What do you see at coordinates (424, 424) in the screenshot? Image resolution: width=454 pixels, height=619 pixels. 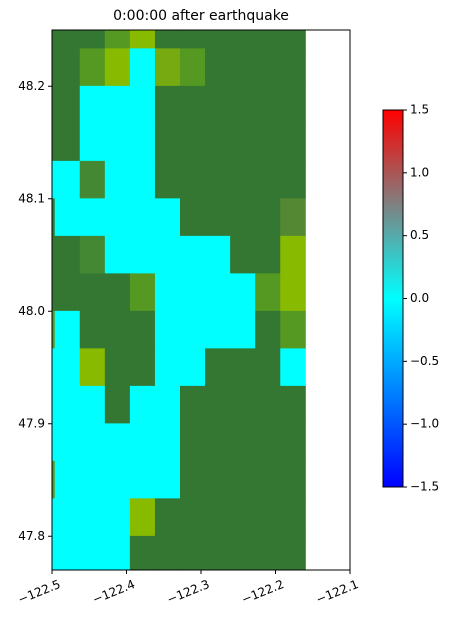 I see `colorbar-tick-label: −1.0` at bounding box center [424, 424].